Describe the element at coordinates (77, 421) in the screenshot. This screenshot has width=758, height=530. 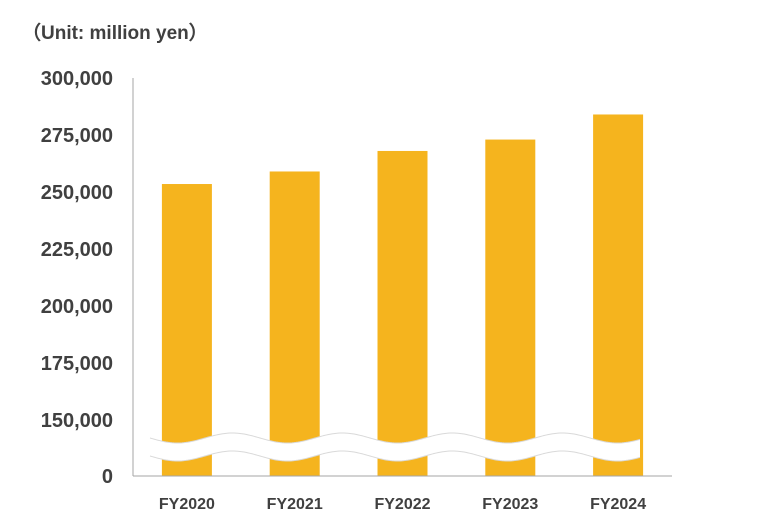
I see `y-tick-label: 150,000` at that location.